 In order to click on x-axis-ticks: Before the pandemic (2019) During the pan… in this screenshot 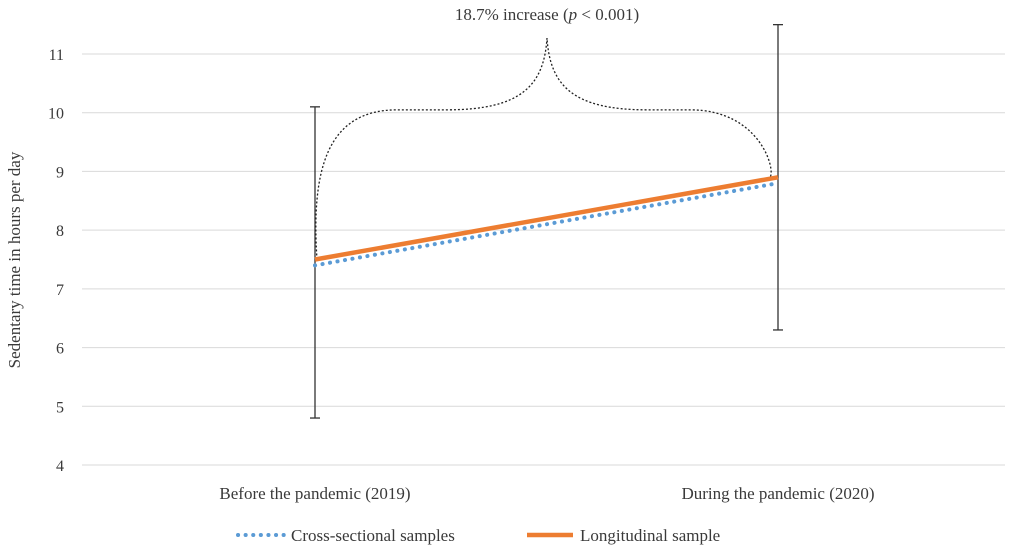, I will do `click(546, 493)`.